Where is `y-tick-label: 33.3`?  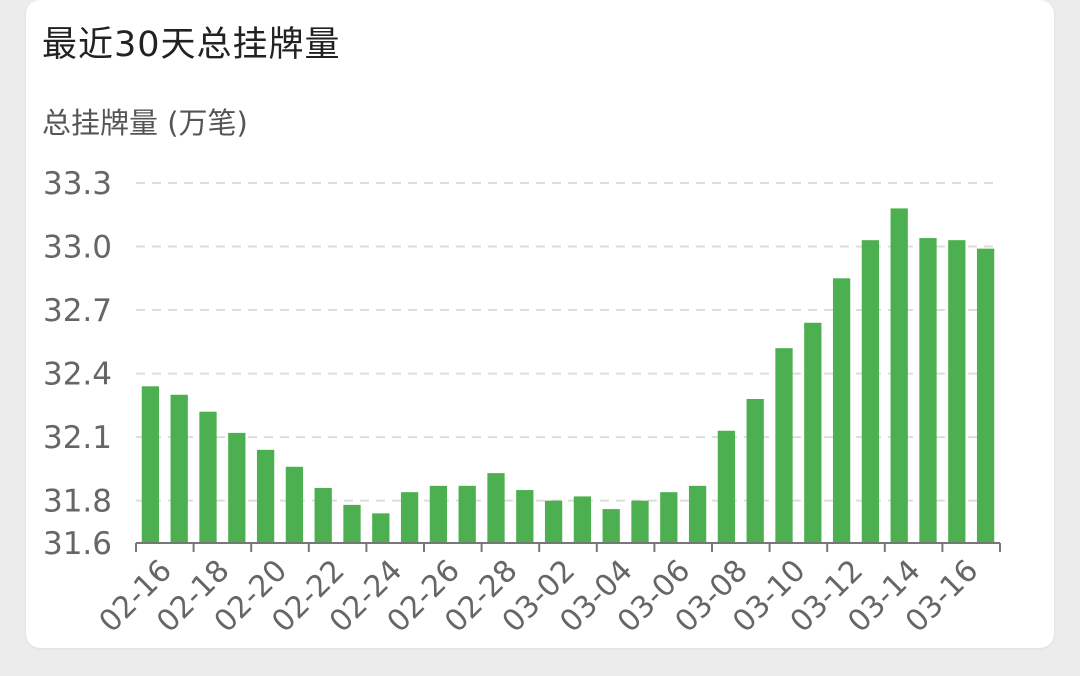
y-tick-label: 33.3 is located at coordinates (77, 184).